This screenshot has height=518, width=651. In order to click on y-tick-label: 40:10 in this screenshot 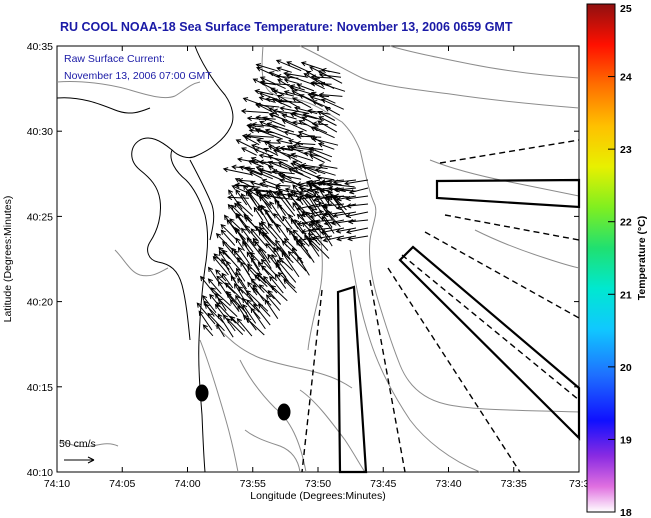, I will do `click(40, 473)`.